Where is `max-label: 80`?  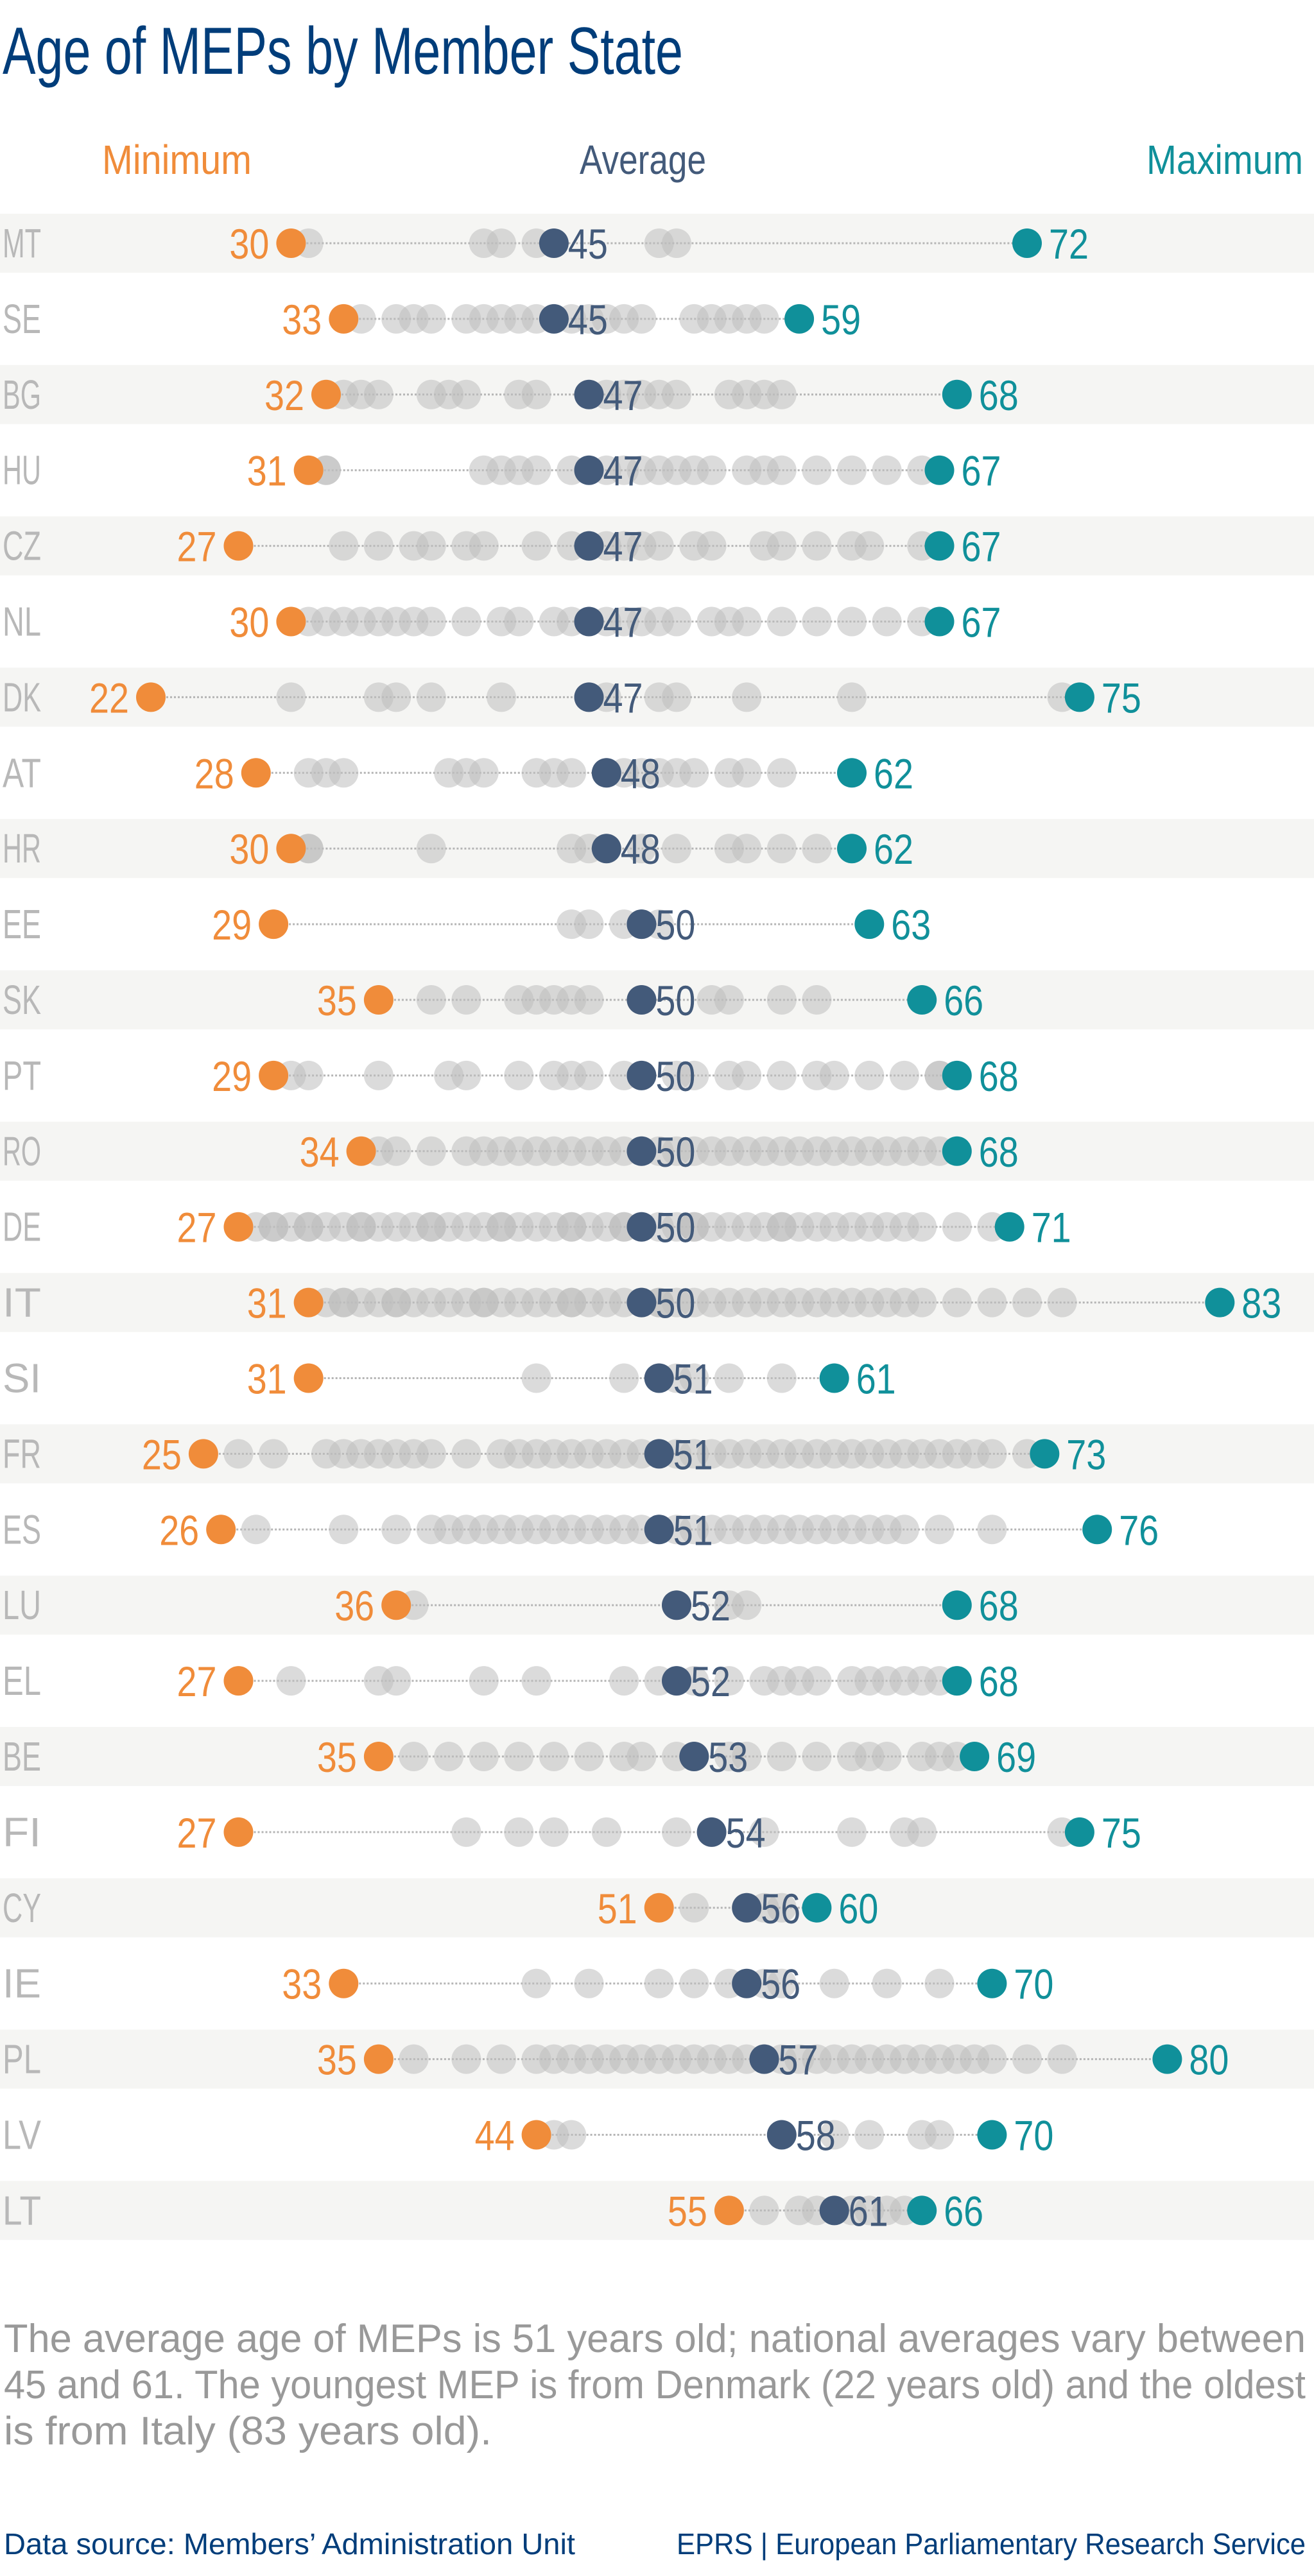
max-label: 80 is located at coordinates (1209, 2060).